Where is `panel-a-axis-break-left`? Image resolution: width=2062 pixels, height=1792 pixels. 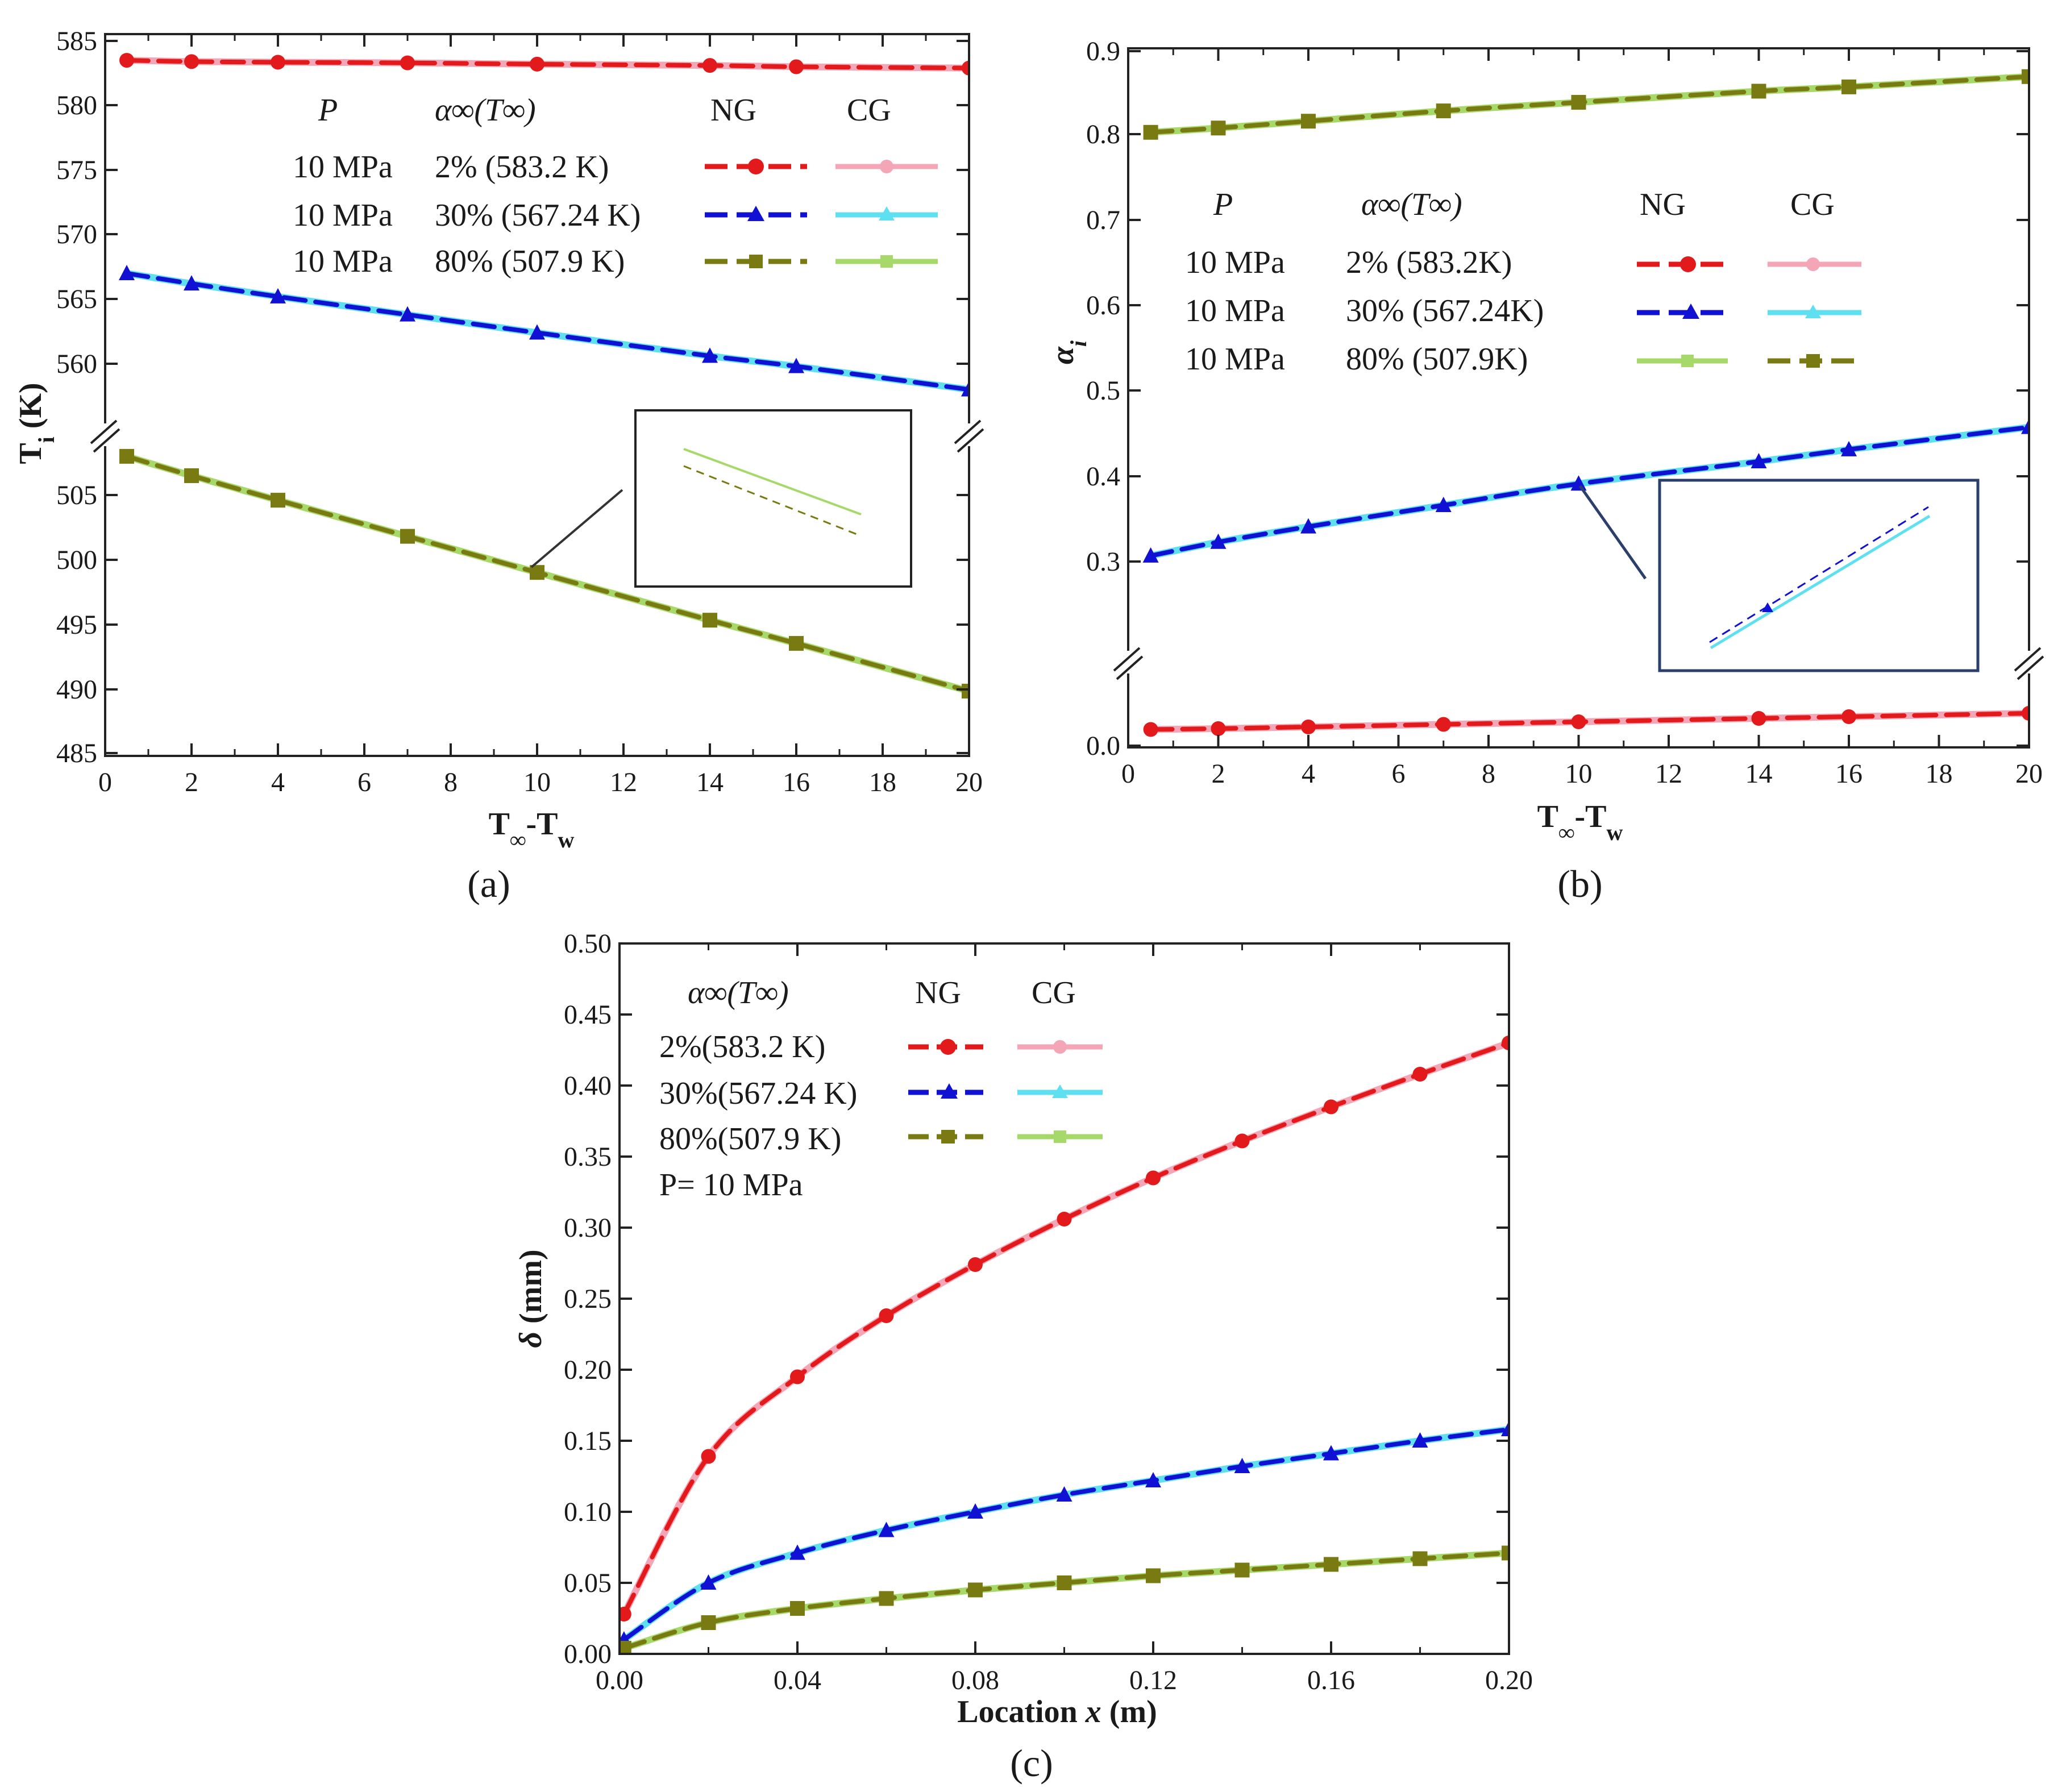
panel-a-axis-break-left is located at coordinates (105, 436).